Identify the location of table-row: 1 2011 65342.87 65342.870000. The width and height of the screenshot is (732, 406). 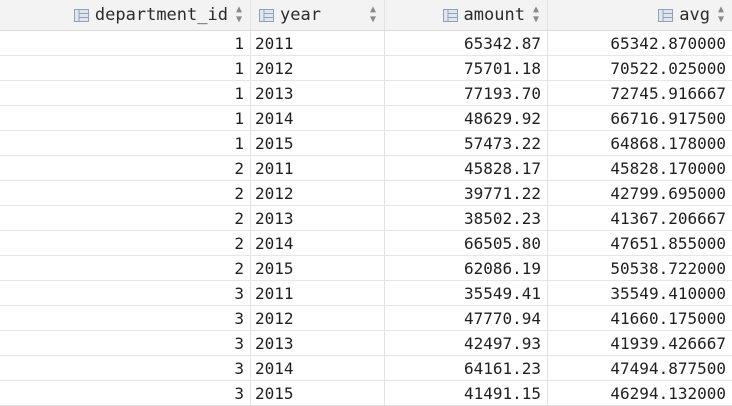
(366, 43).